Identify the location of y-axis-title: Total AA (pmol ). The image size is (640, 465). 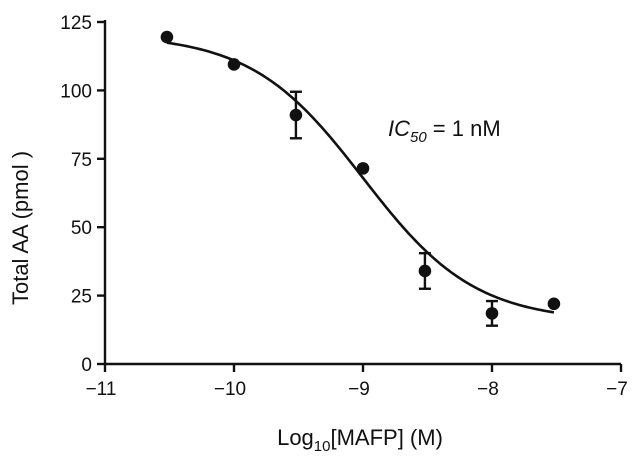
(20, 228).